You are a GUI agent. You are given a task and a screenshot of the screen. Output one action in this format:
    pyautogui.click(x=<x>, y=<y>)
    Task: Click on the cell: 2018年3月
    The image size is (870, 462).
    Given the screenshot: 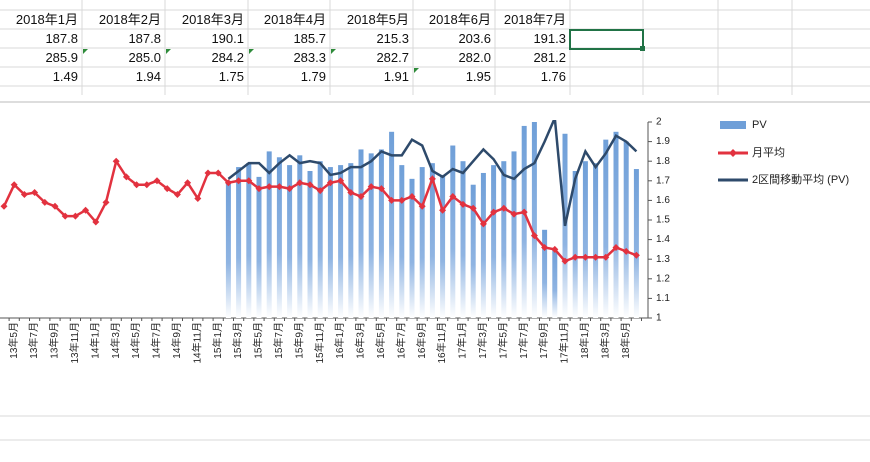 What is the action you would take?
    pyautogui.click(x=212, y=19)
    